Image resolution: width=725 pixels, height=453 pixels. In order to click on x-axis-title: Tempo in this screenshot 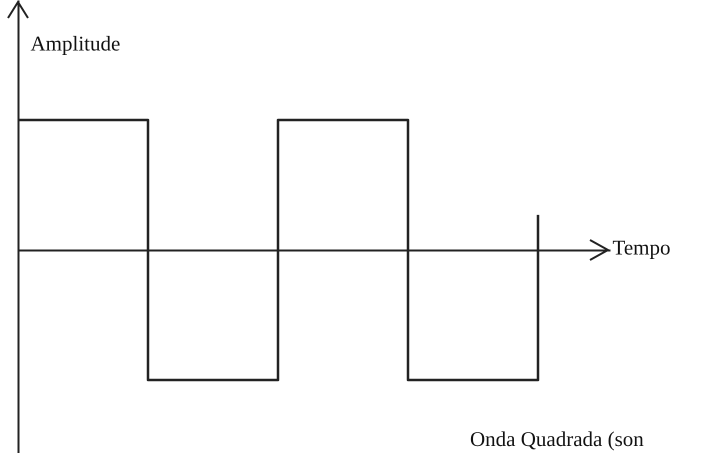, I will do `click(641, 248)`.